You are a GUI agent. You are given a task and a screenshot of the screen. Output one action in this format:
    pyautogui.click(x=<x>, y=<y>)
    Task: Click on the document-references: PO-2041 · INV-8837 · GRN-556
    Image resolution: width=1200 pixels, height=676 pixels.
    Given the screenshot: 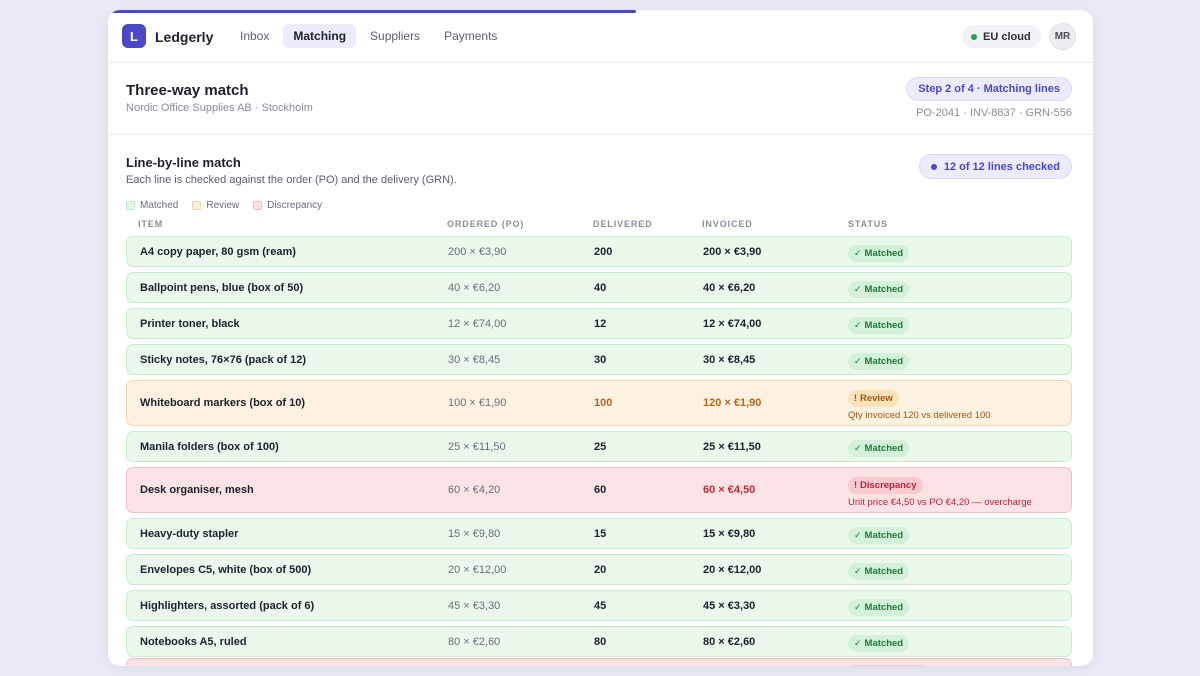 What is the action you would take?
    pyautogui.click(x=994, y=113)
    